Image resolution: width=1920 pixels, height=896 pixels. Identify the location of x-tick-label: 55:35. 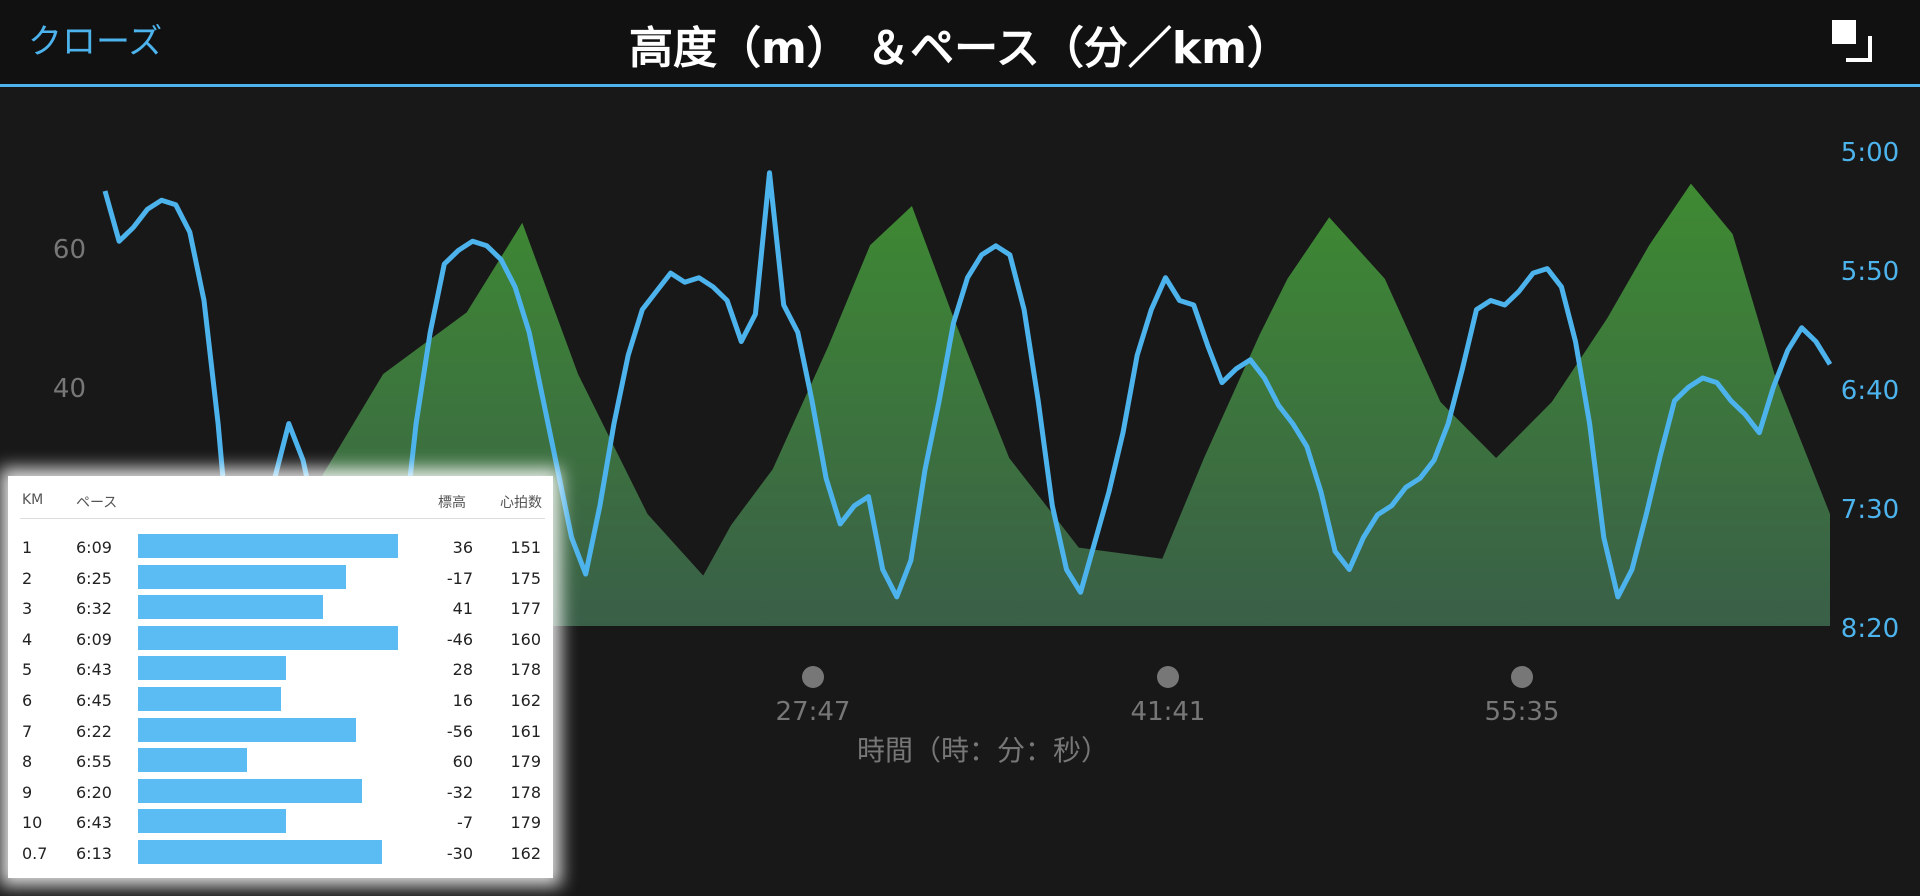
(1522, 712).